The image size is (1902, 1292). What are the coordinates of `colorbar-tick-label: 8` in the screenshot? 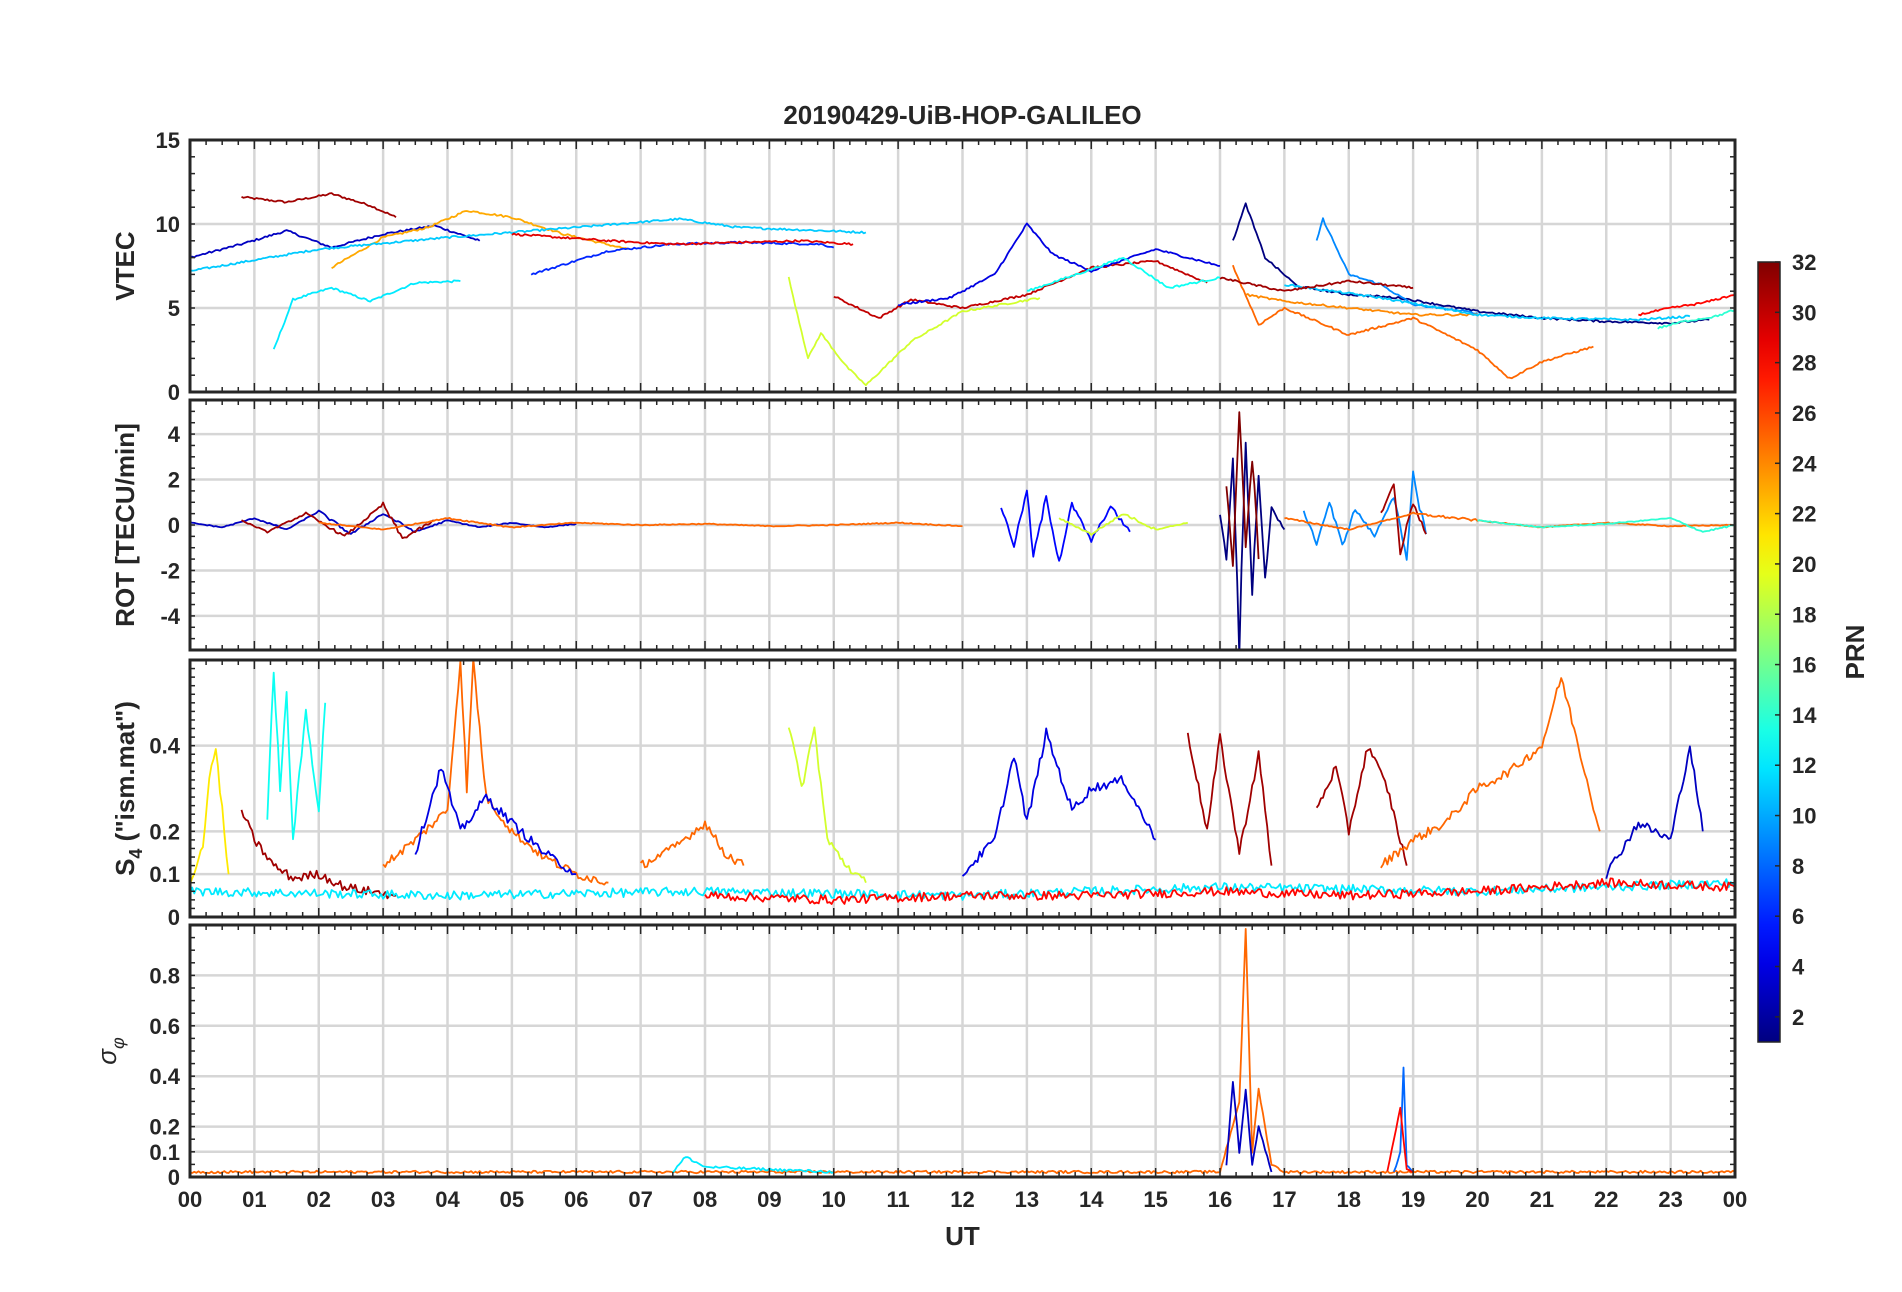 It's located at (1798, 866).